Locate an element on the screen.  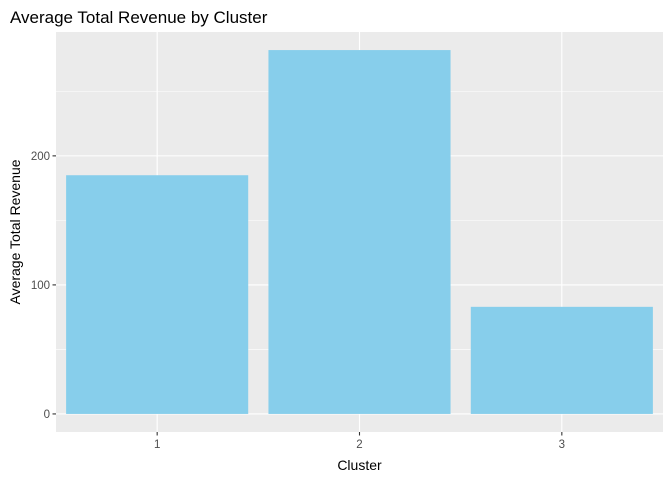
y-axis-title: Average Total Revenue is located at coordinates (15, 231).